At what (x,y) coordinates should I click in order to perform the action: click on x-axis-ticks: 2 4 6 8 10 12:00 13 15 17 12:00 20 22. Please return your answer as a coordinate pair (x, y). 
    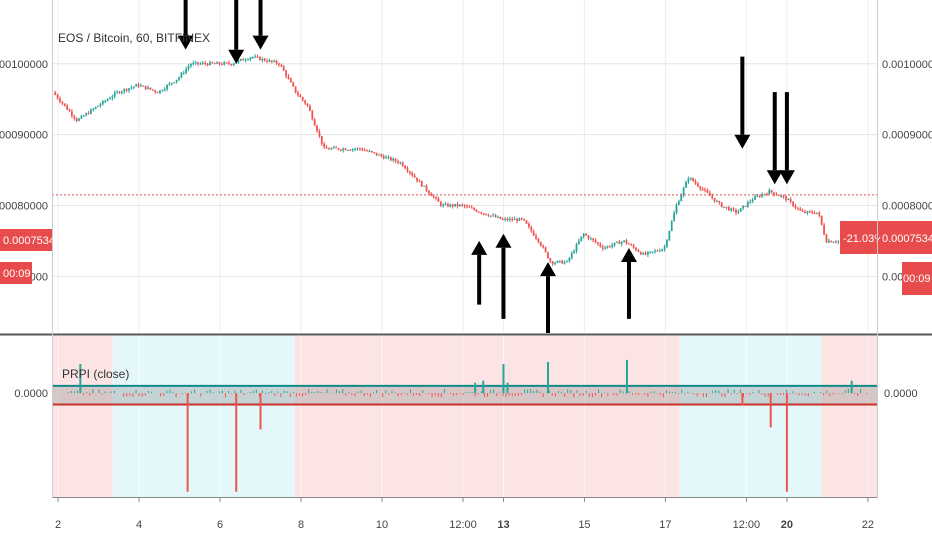
    Looking at the image, I should click on (464, 514).